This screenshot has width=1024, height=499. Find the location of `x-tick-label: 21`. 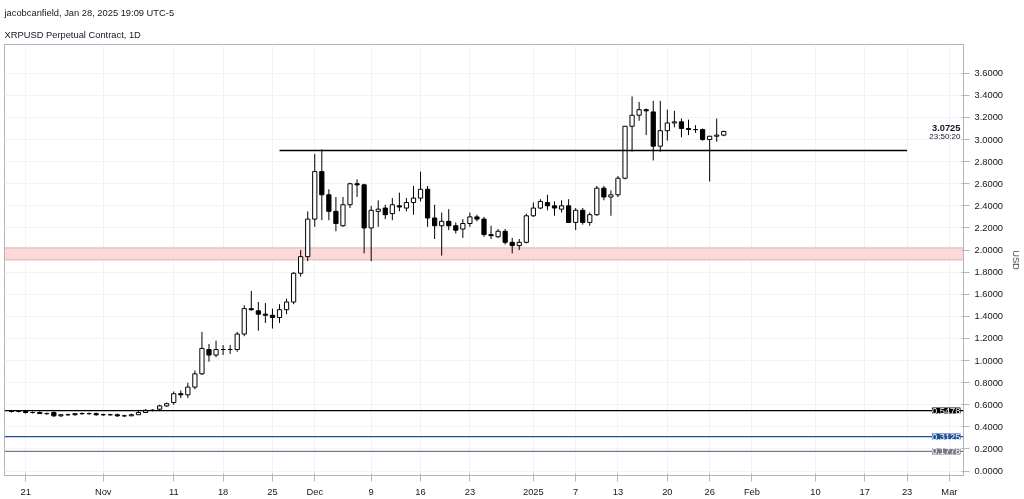

x-tick-label: 21 is located at coordinates (25, 491).